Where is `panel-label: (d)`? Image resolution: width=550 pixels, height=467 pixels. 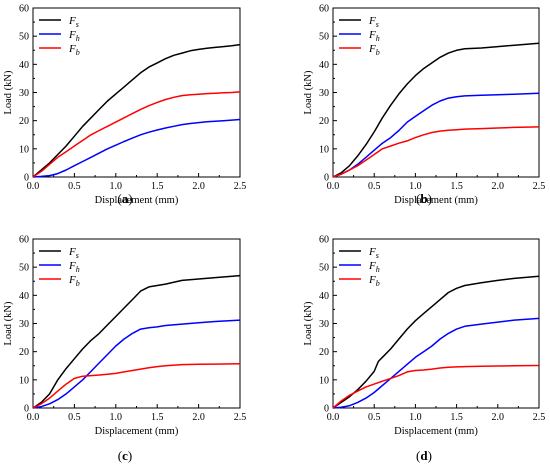 panel-label: (d) is located at coordinates (424, 455).